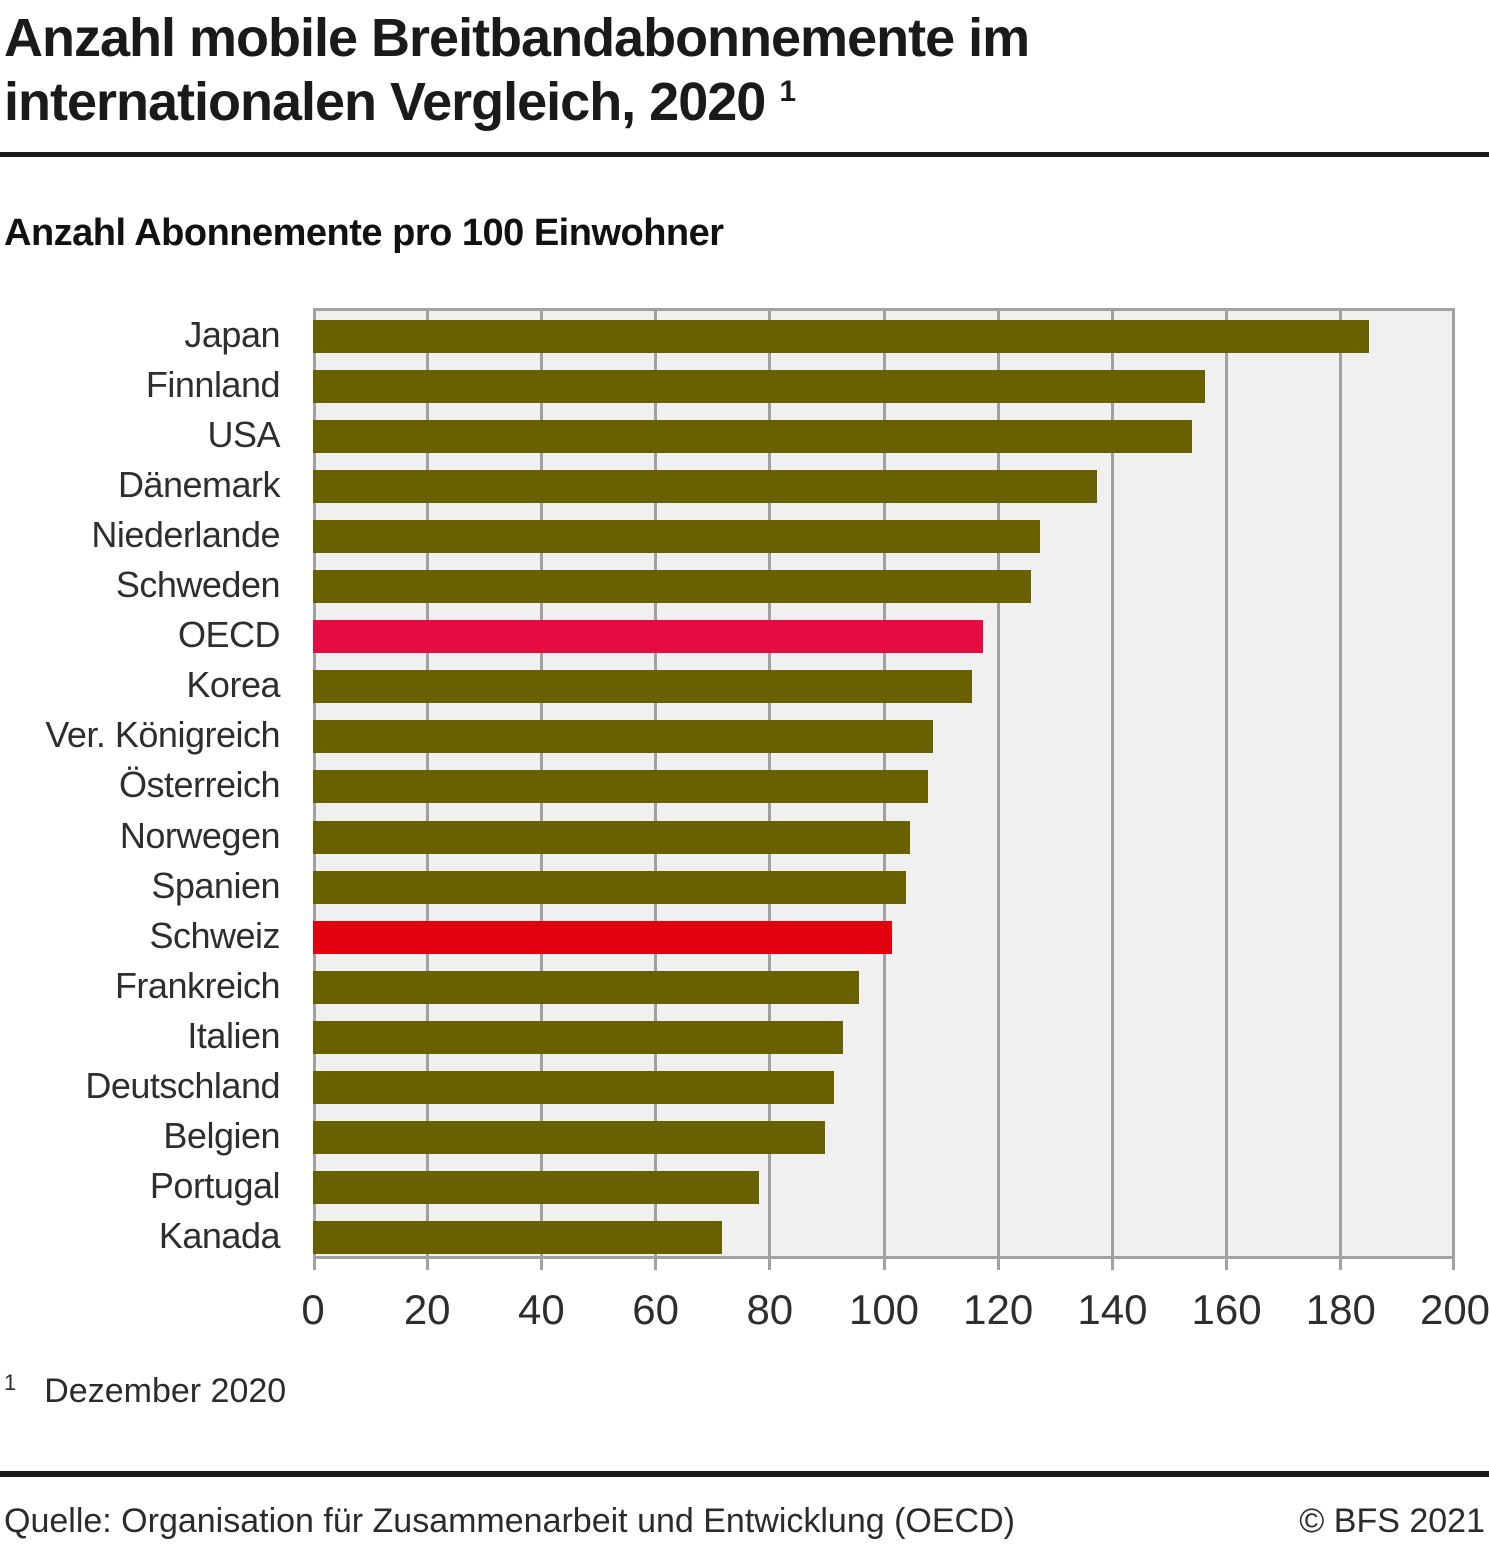 This screenshot has width=1489, height=1547. Describe the element at coordinates (672, 587) in the screenshot. I see `bar-schweden` at that location.